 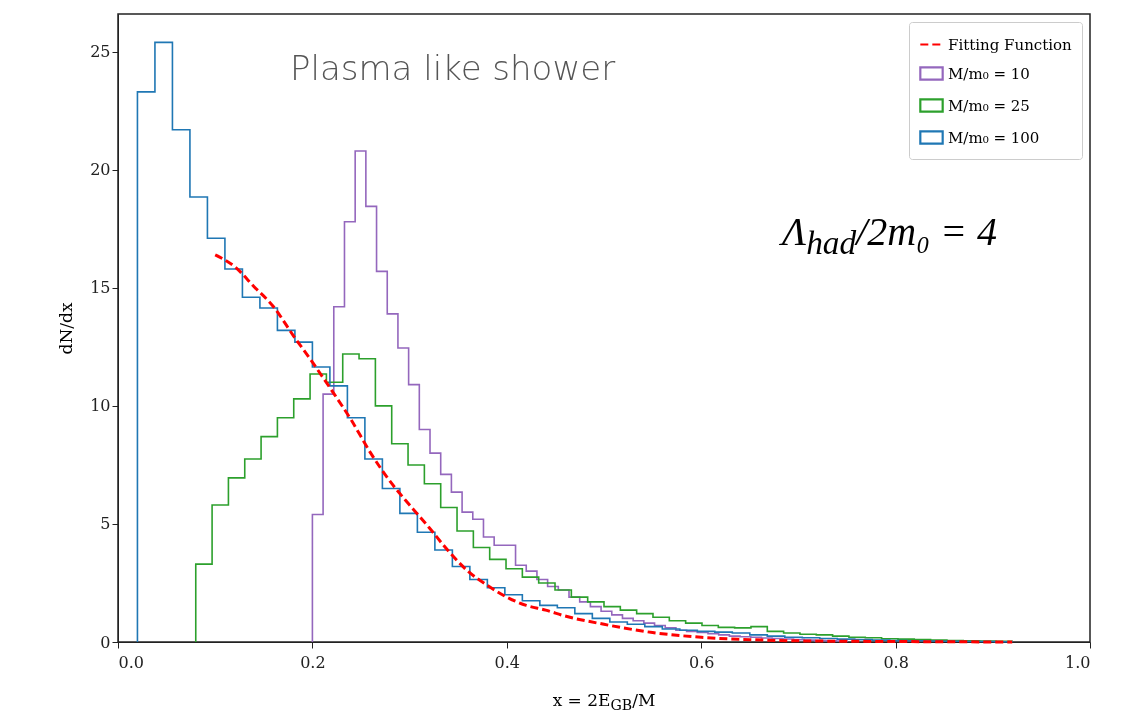 I want to click on x-tick-label: 0.0, so click(x=131, y=662).